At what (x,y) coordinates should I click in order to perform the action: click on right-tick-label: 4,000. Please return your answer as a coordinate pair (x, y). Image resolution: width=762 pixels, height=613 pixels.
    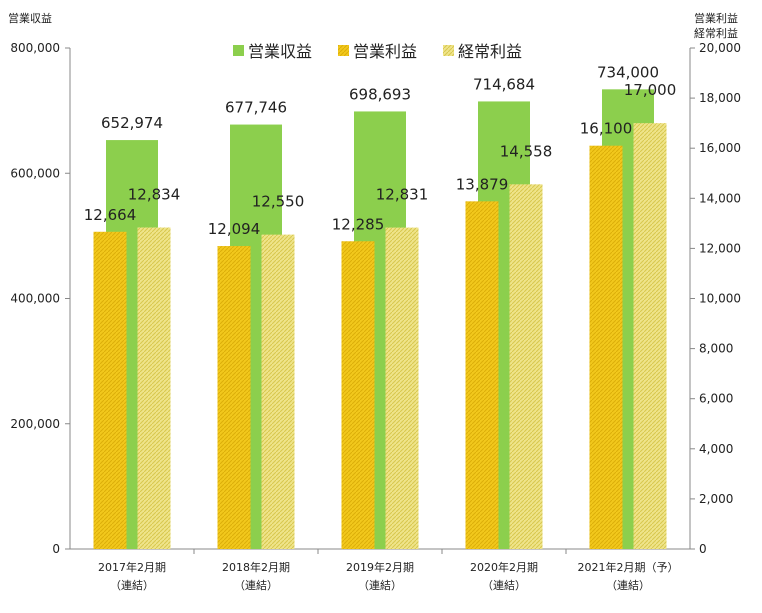
    Looking at the image, I should click on (716, 449).